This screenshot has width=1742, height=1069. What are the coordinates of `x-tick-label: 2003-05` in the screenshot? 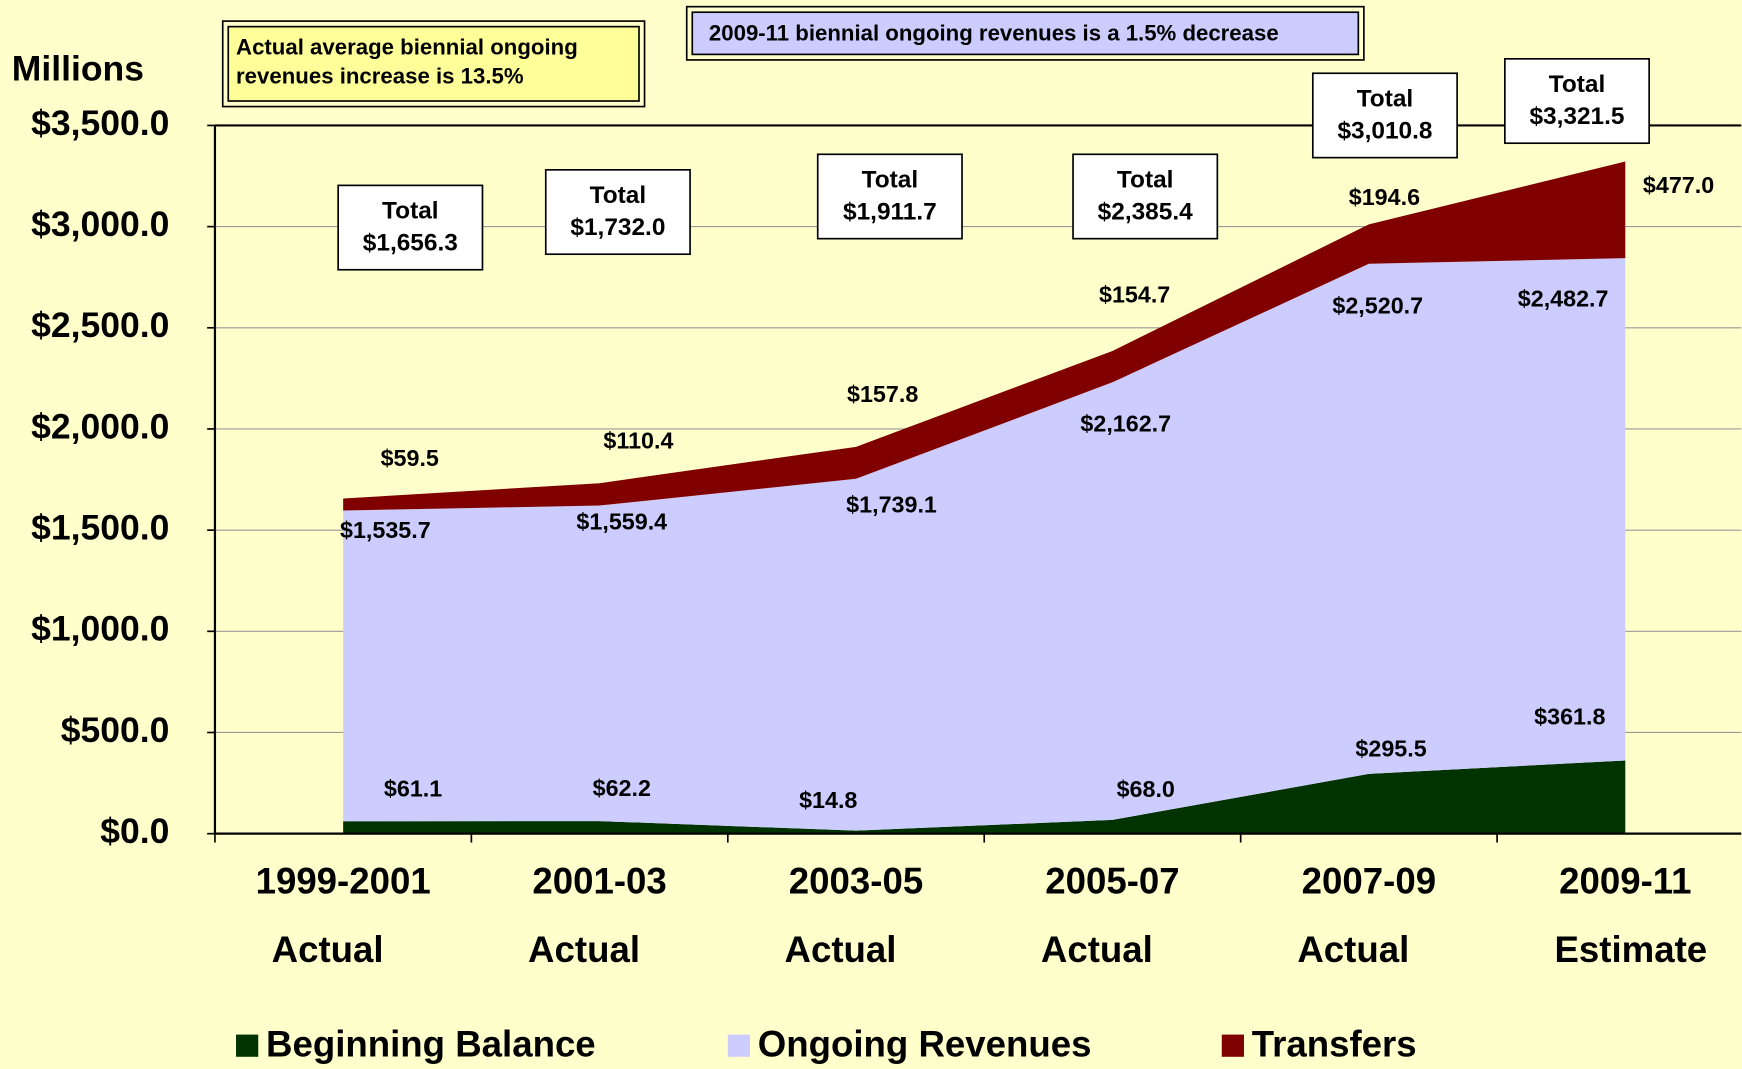 It's located at (856, 880).